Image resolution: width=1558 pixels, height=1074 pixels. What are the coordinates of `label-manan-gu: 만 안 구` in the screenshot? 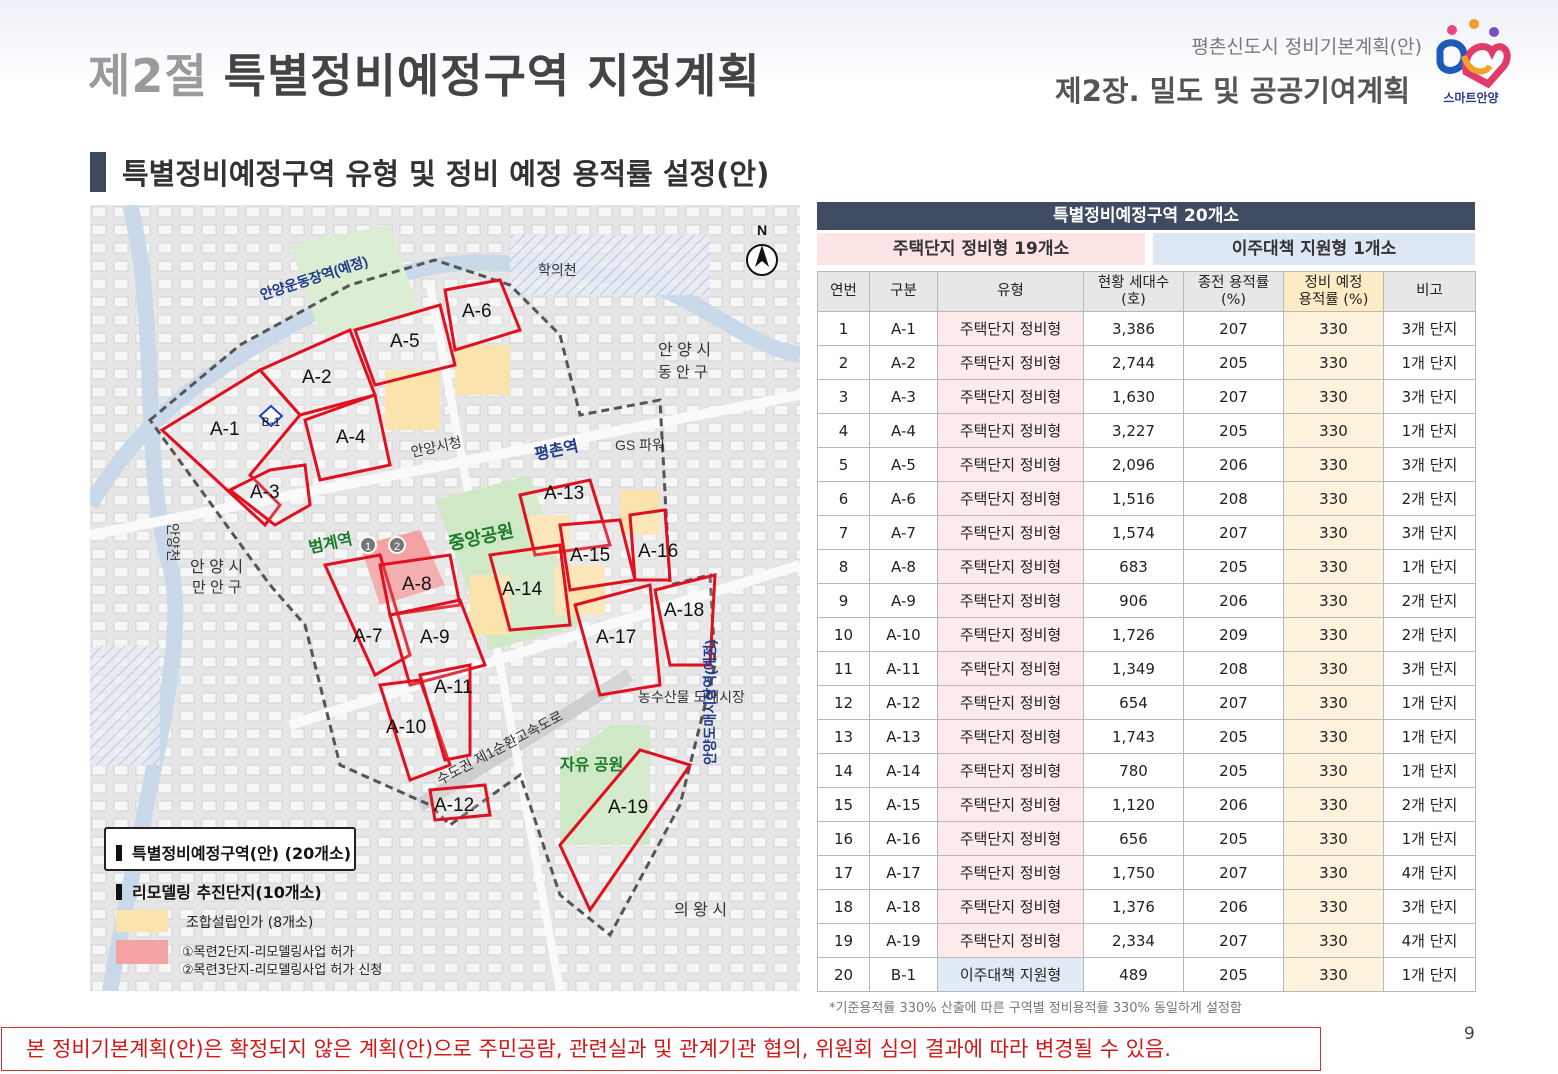 It's located at (217, 587).